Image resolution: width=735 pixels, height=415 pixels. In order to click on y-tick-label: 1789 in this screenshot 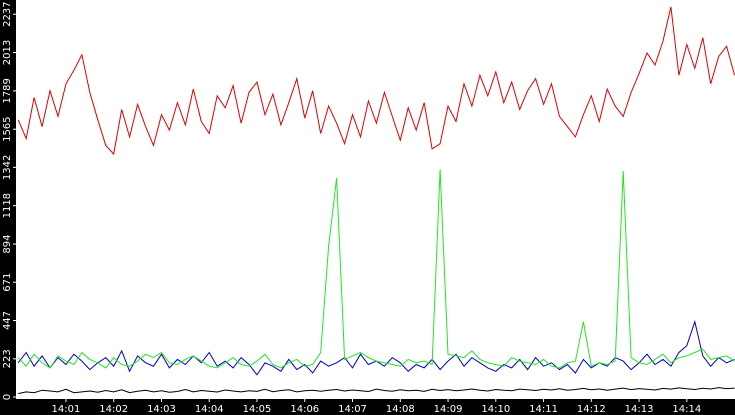, I will do `click(7, 90)`.